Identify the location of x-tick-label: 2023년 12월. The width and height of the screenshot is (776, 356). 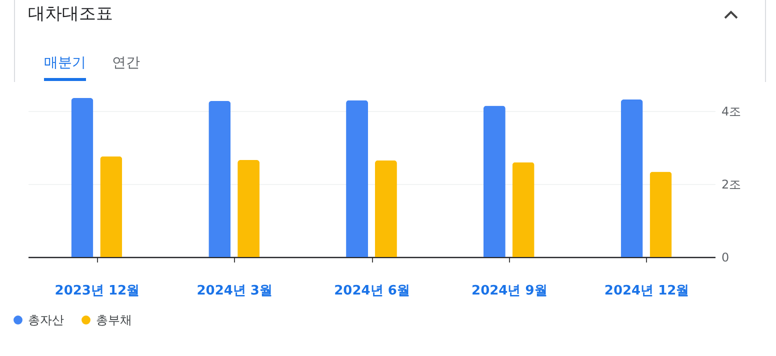
(97, 291).